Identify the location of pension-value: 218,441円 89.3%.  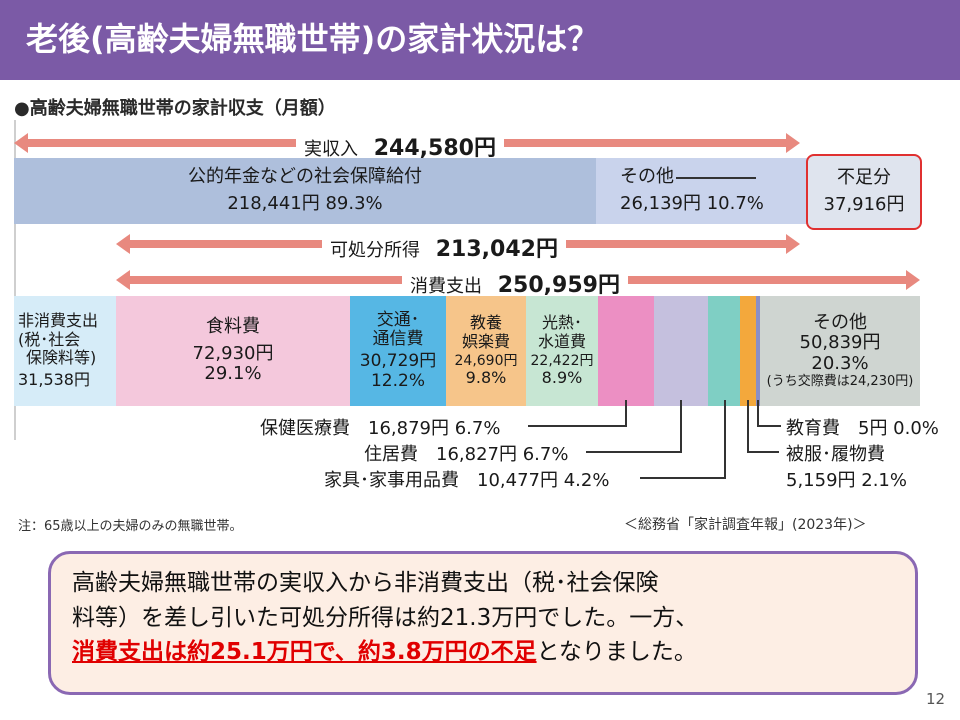
(305, 203).